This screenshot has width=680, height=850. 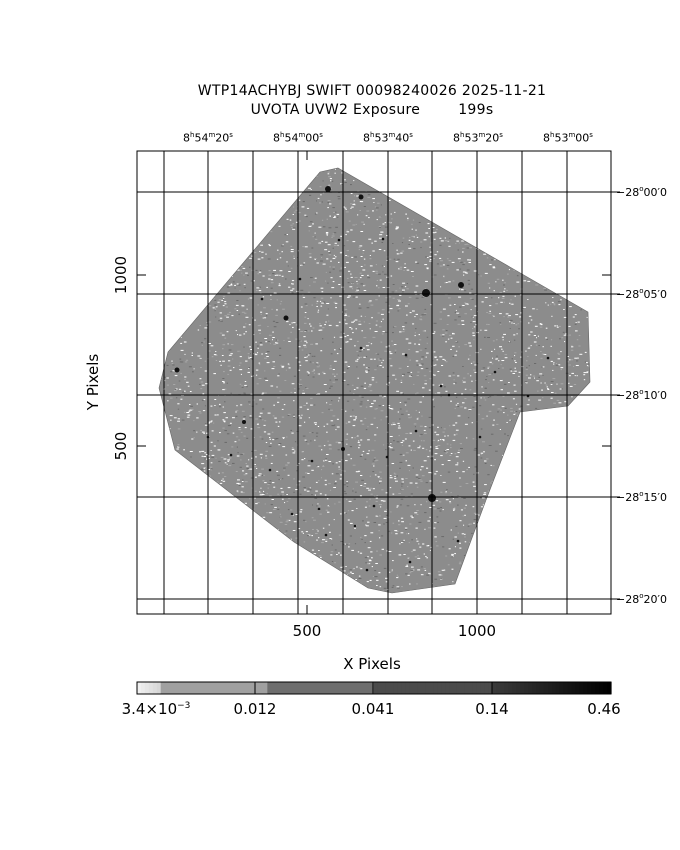 What do you see at coordinates (372, 664) in the screenshot?
I see `x-axis-label: X Pixels` at bounding box center [372, 664].